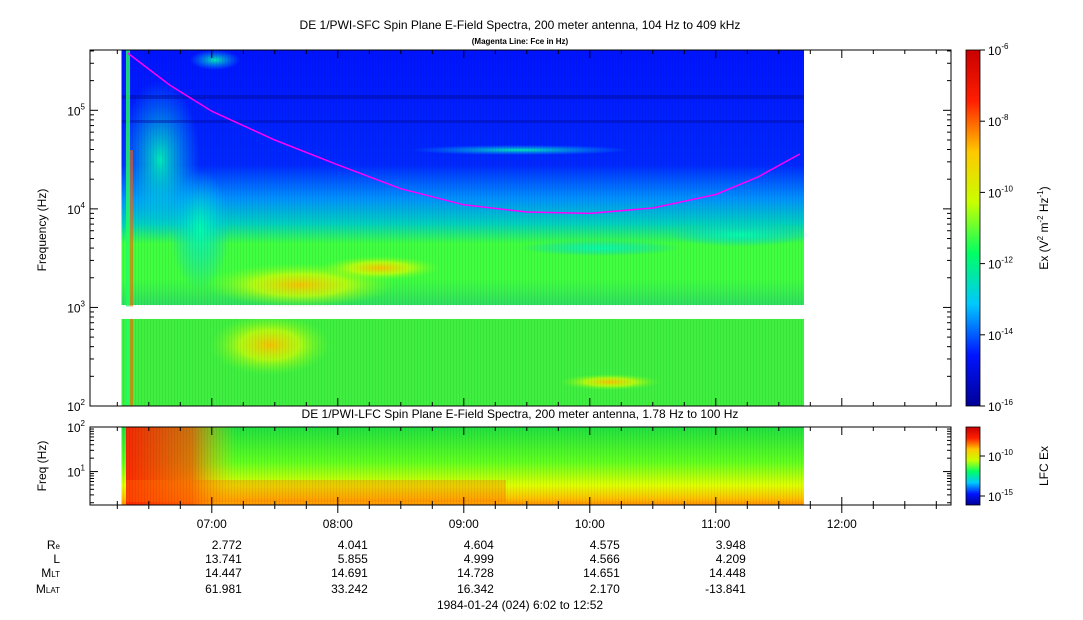 The height and width of the screenshot is (620, 1083). Describe the element at coordinates (352, 545) in the screenshot. I see `ephemeris-value: 4.041` at that location.